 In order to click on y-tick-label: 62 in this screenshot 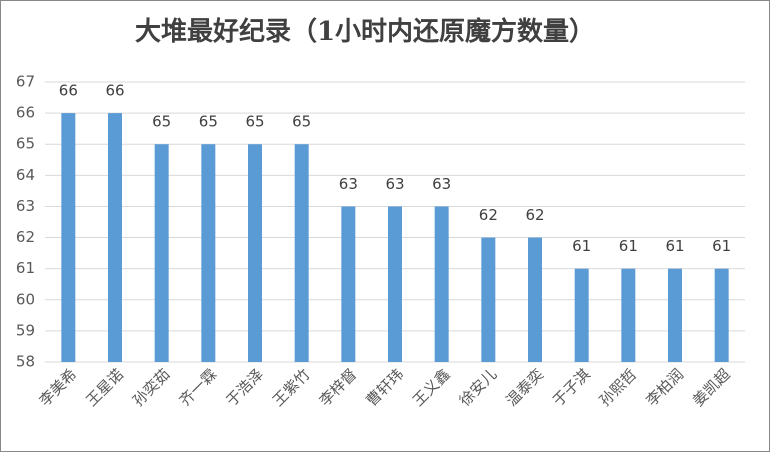, I will do `click(25, 237)`.